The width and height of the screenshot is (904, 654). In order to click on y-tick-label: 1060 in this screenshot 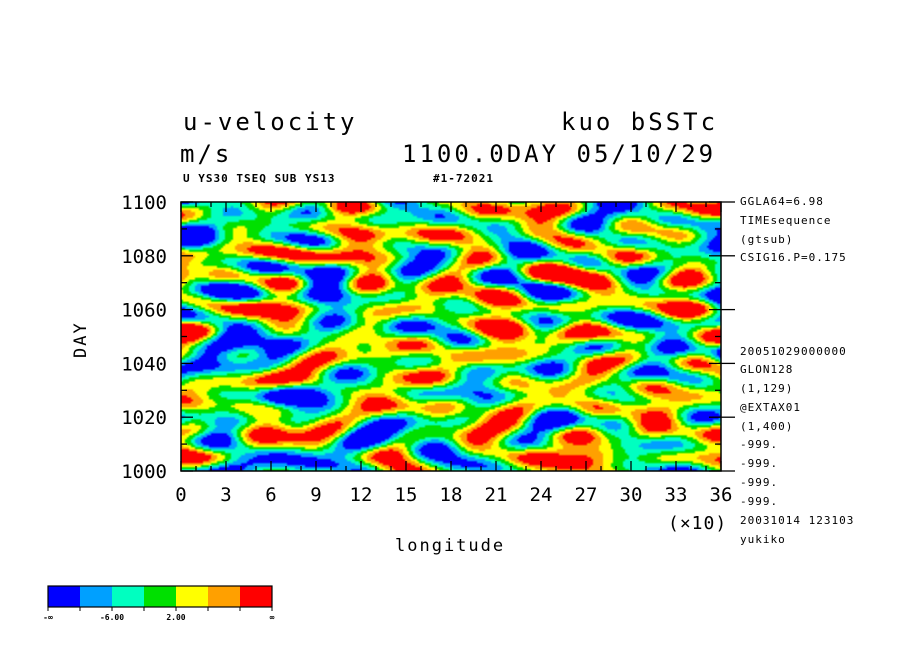, I will do `click(144, 311)`.